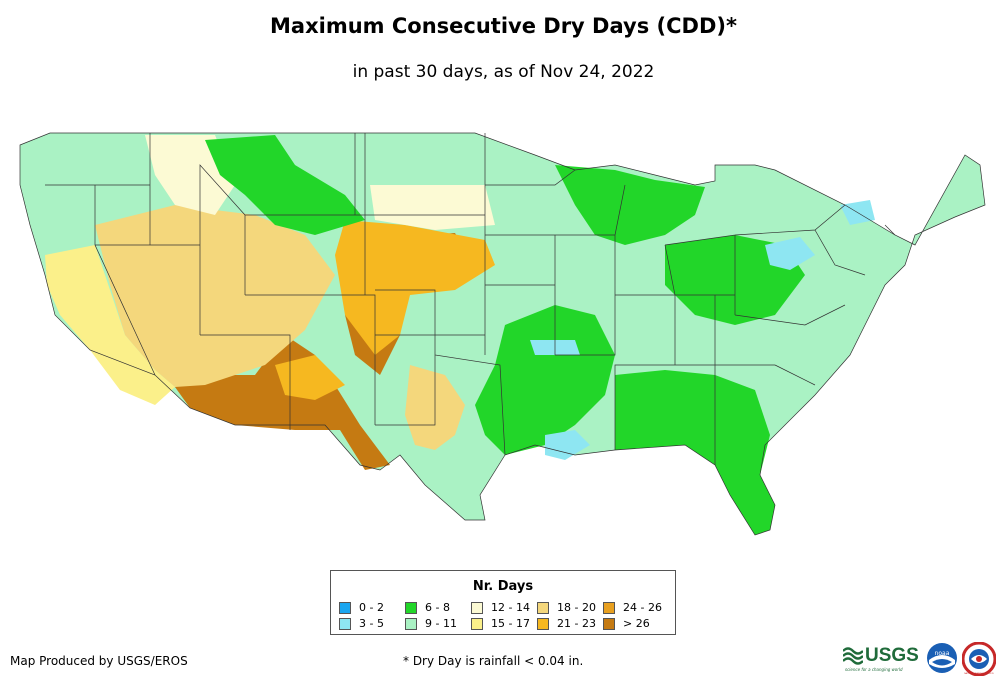 The image size is (1007, 691). I want to click on usgs-wordmark: USGS, so click(892, 655).